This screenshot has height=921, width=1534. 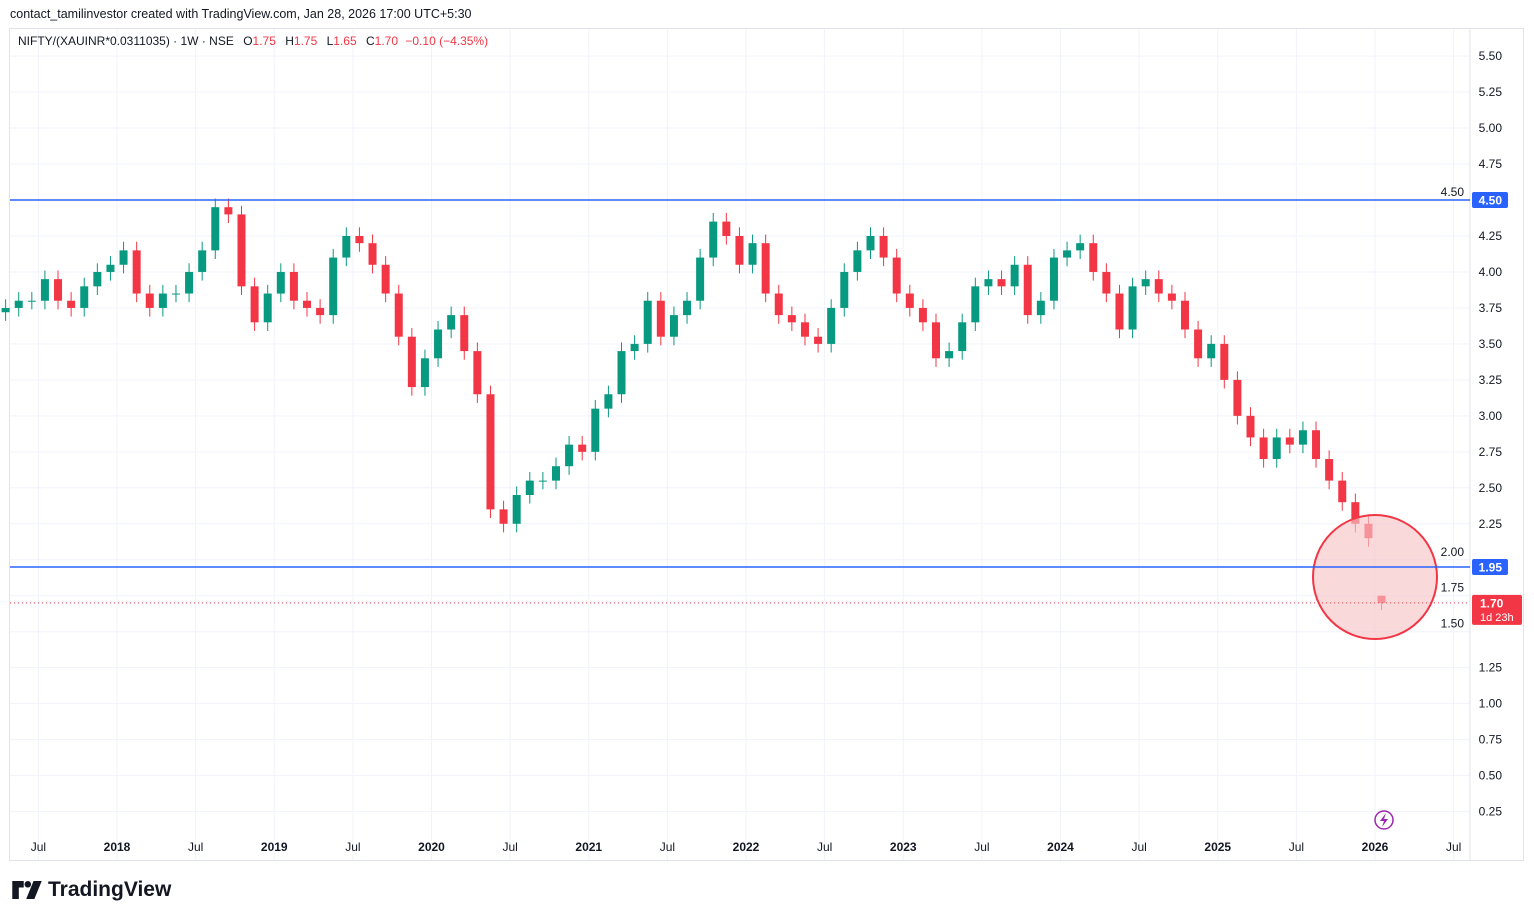 What do you see at coordinates (264, 41) in the screenshot?
I see `open-value: 1.75` at bounding box center [264, 41].